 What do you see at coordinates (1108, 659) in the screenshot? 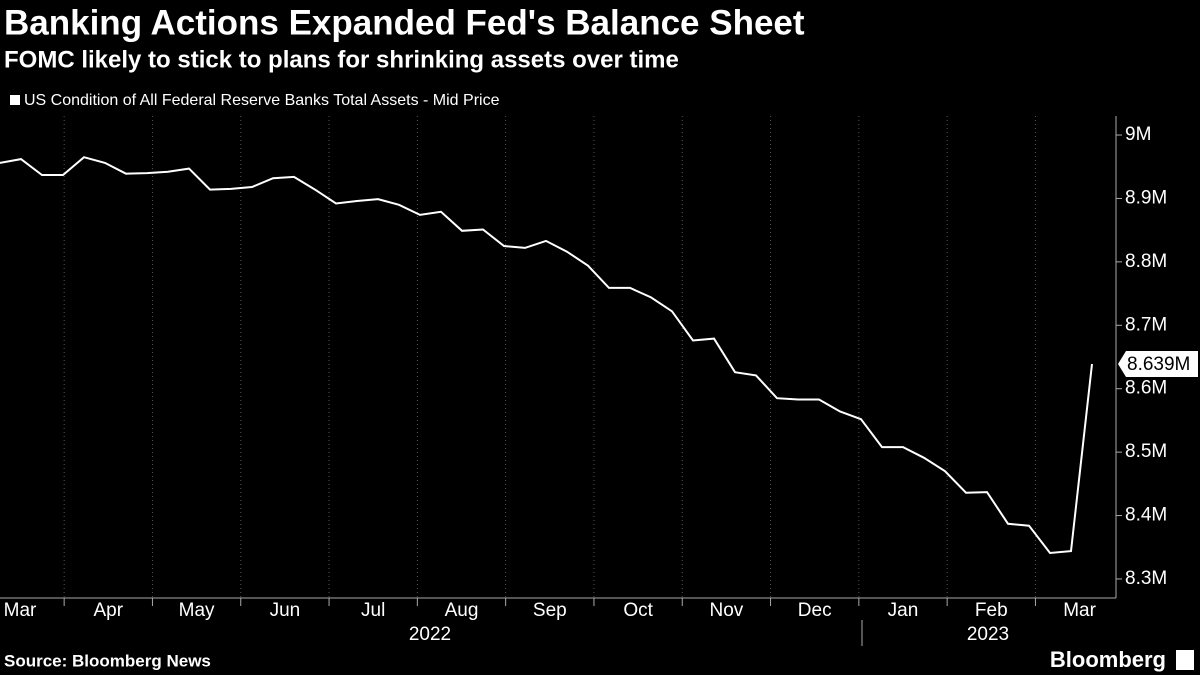
I see `brand: Bloomberg` at bounding box center [1108, 659].